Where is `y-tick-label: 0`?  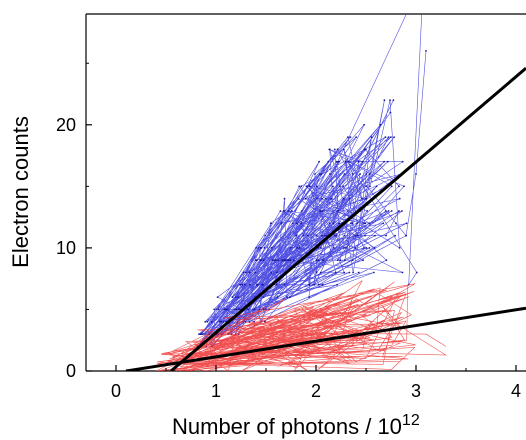 y-tick-label: 0 is located at coordinates (71, 371).